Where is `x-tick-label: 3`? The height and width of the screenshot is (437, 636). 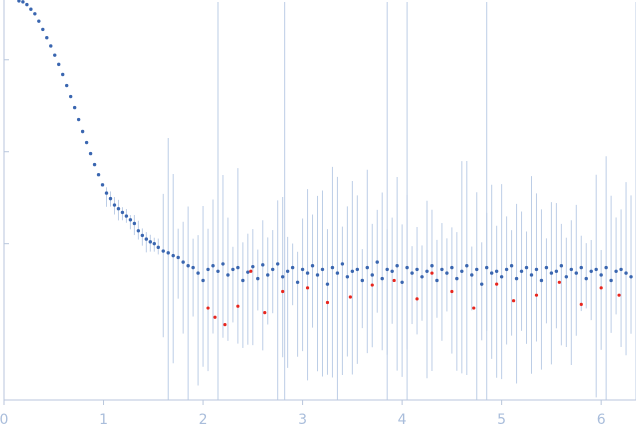 x-tick-label: 3 is located at coordinates (302, 420).